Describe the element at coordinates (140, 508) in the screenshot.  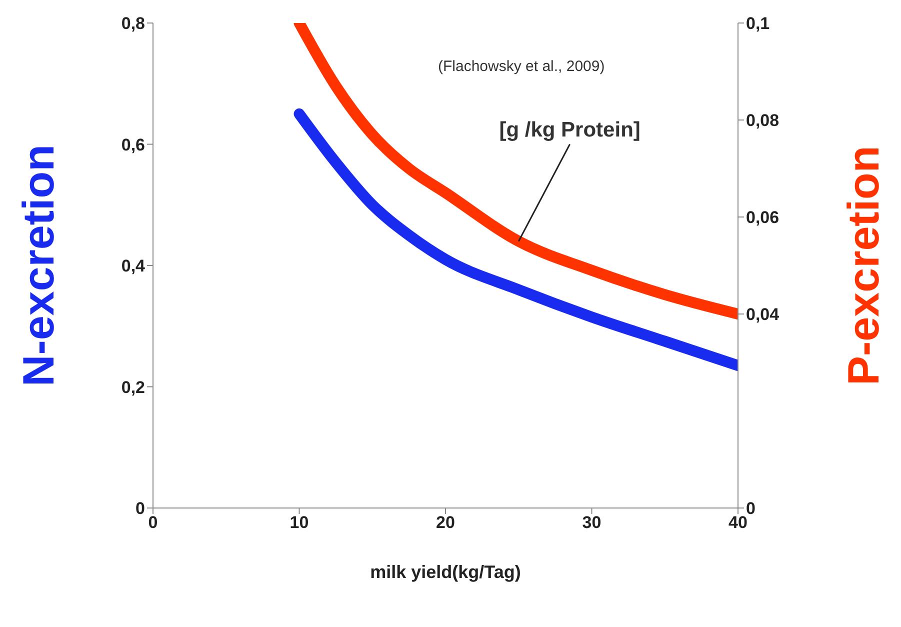
I see `y-tick-label: 0` at that location.